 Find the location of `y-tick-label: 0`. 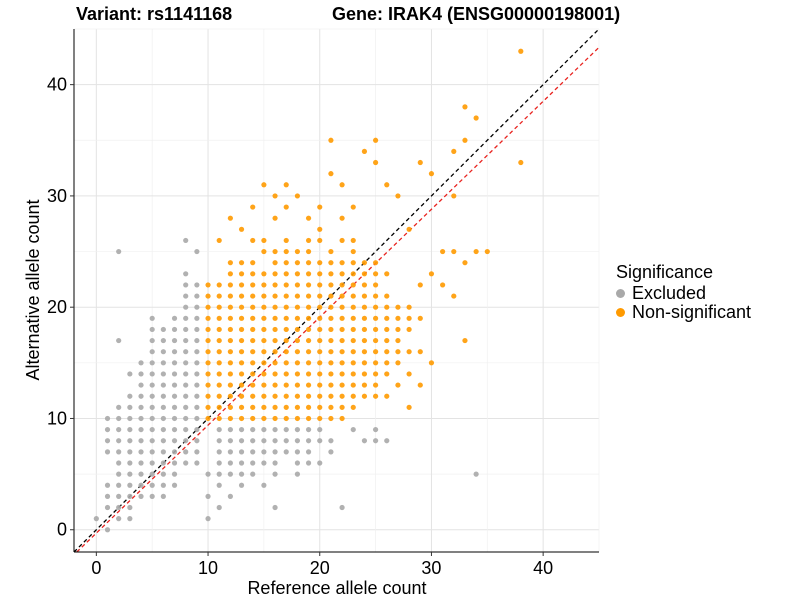

y-tick-label: 0 is located at coordinates (62, 530).